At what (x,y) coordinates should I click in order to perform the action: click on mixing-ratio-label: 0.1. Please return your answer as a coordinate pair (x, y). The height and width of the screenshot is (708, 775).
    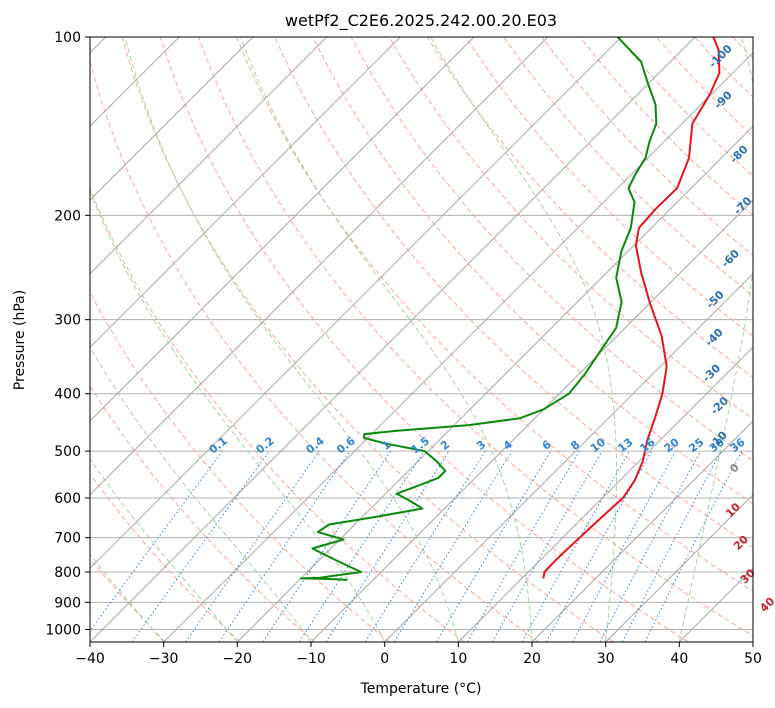
    Looking at the image, I should click on (218, 445).